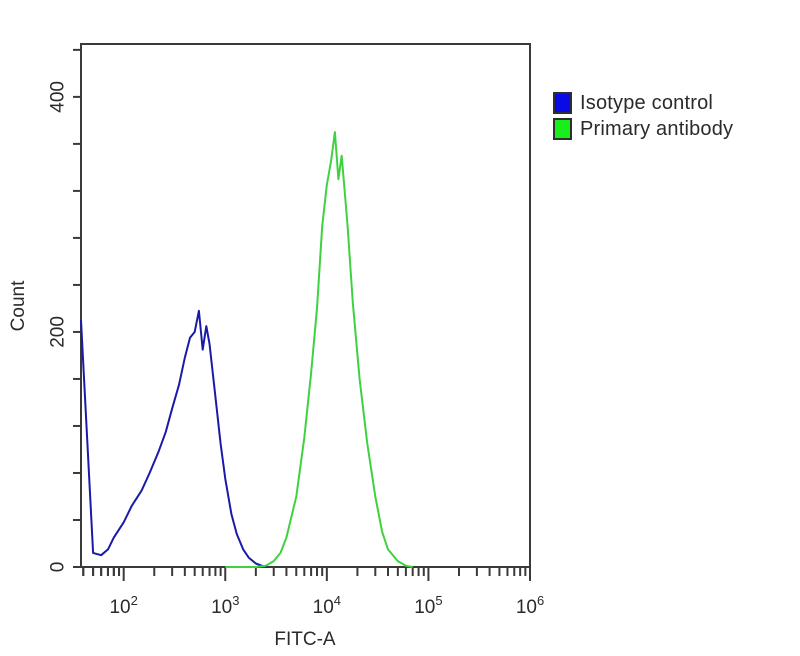  I want to click on x-tick-label: 10⁵, so click(428, 605).